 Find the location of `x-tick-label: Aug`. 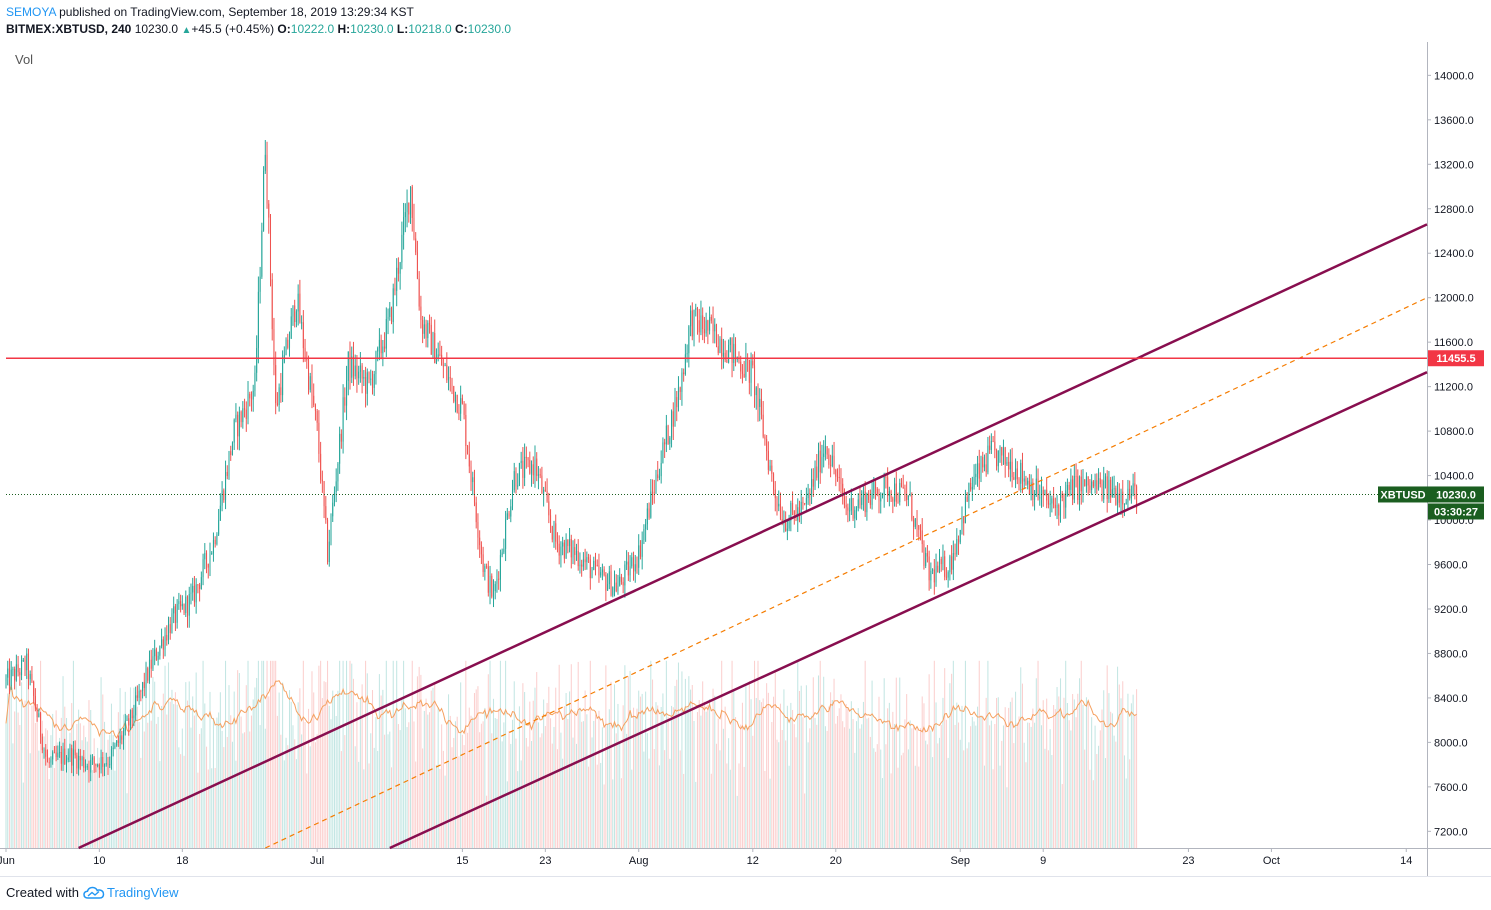

x-tick-label: Aug is located at coordinates (639, 861).